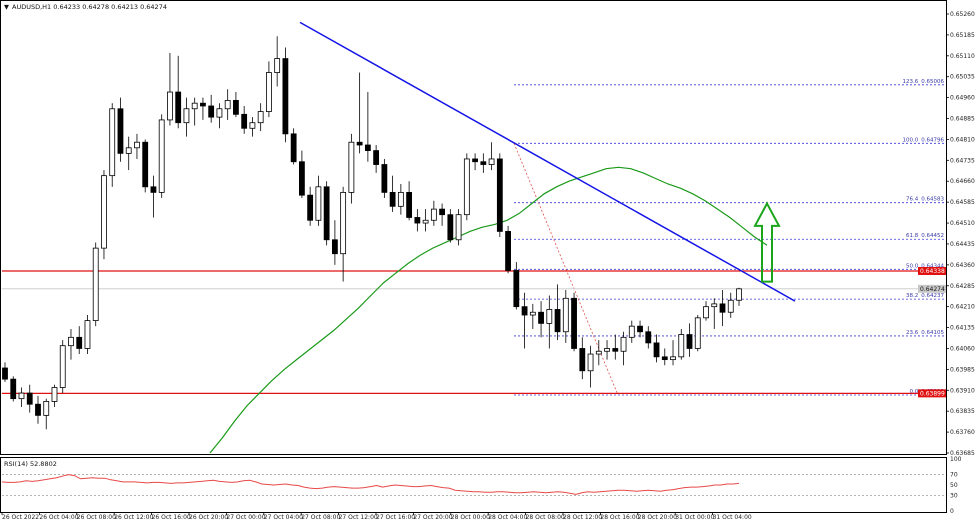 The height and width of the screenshot is (522, 975). What do you see at coordinates (932, 333) in the screenshot?
I see `fib-level-price: 0.64105` at bounding box center [932, 333].